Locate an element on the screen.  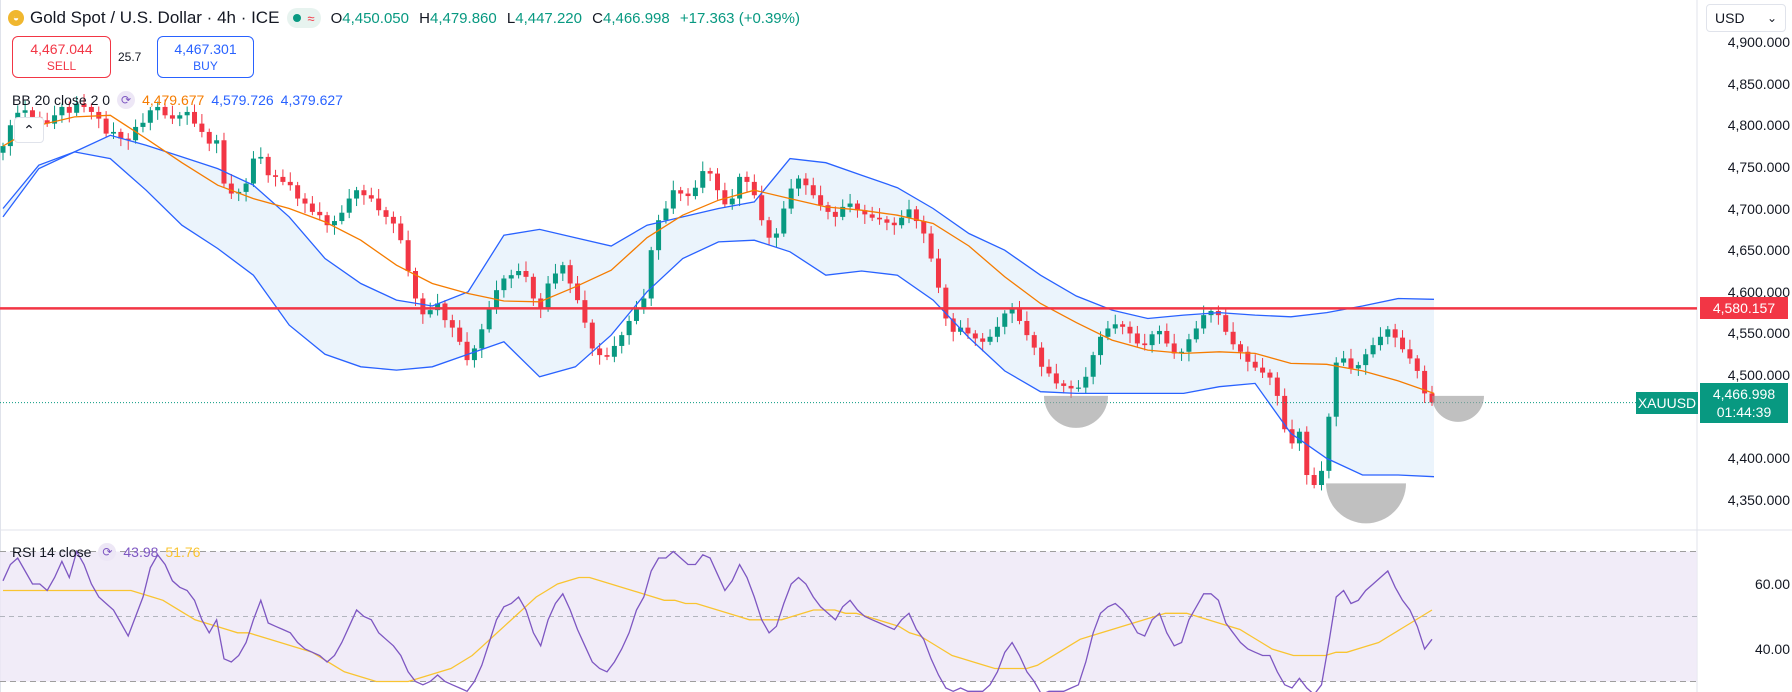
bar-countdown: 01:44:39 is located at coordinates (1744, 411).